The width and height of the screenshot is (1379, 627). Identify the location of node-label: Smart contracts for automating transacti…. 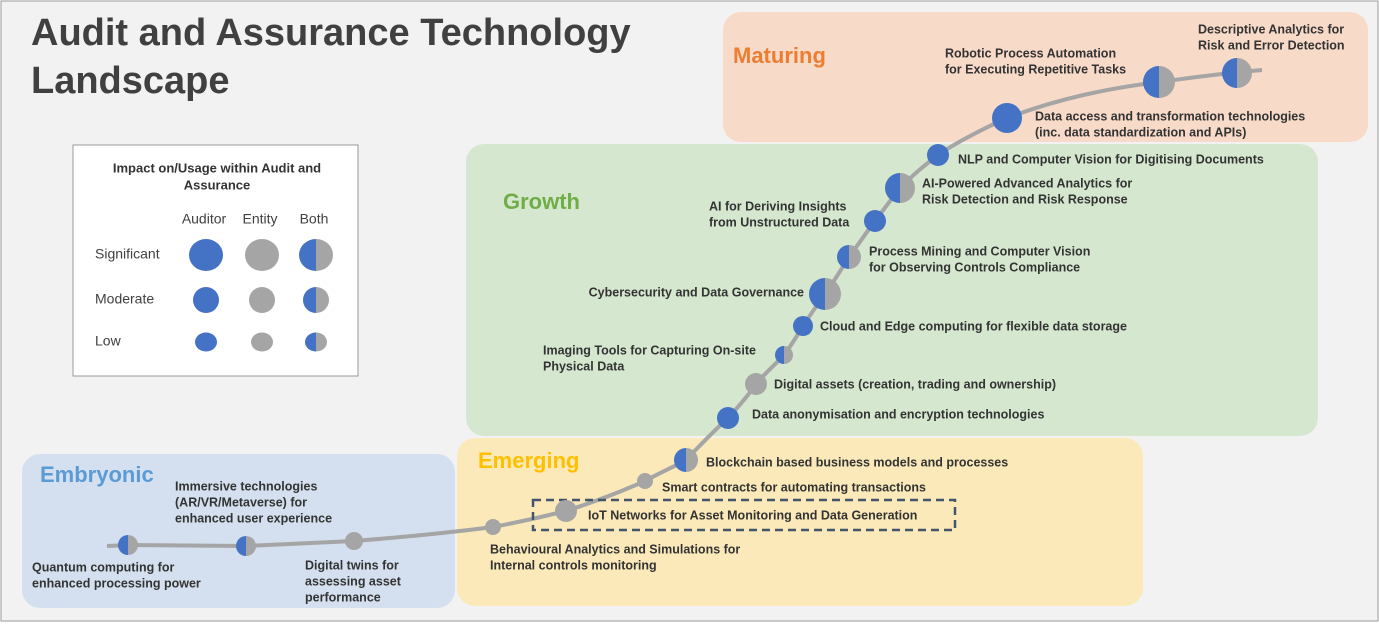
(794, 487).